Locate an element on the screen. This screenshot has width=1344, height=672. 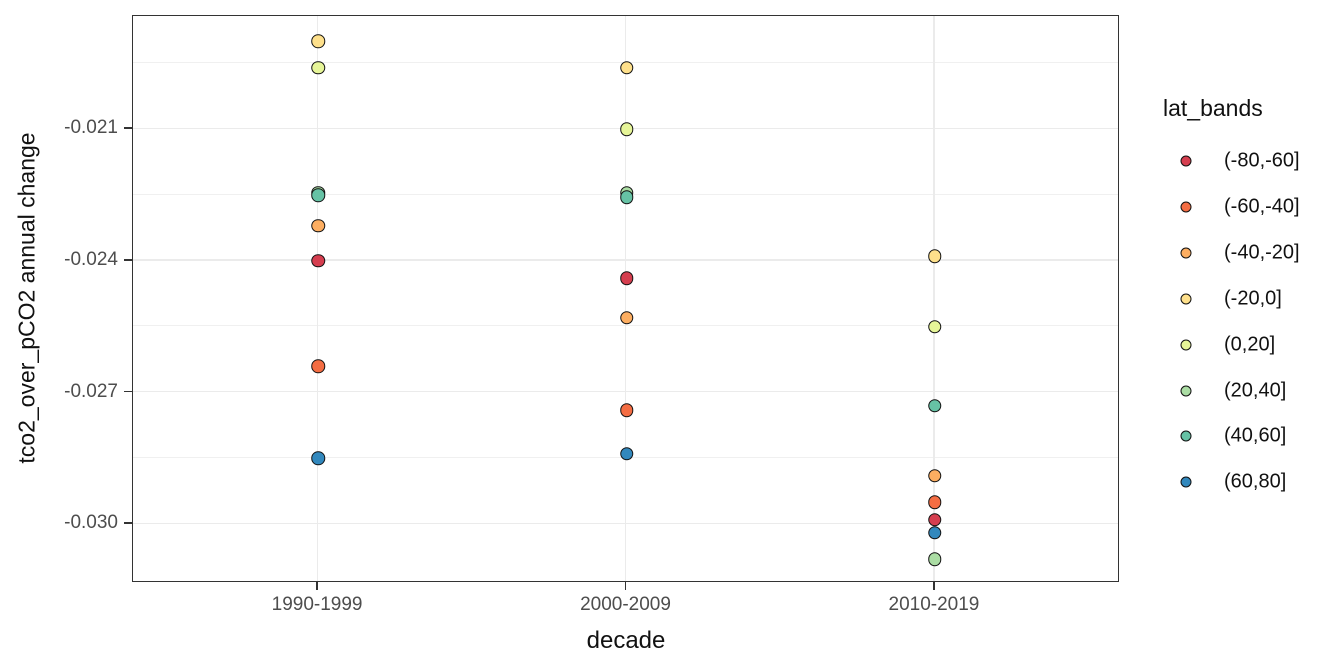
legend-item-label: (-20,0] is located at coordinates (1253, 298).